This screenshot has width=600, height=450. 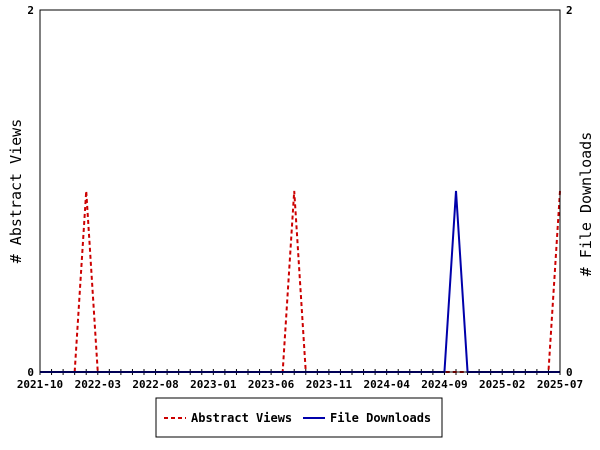 I want to click on legend-label-abstract-views: Abstract Views, so click(x=241, y=418).